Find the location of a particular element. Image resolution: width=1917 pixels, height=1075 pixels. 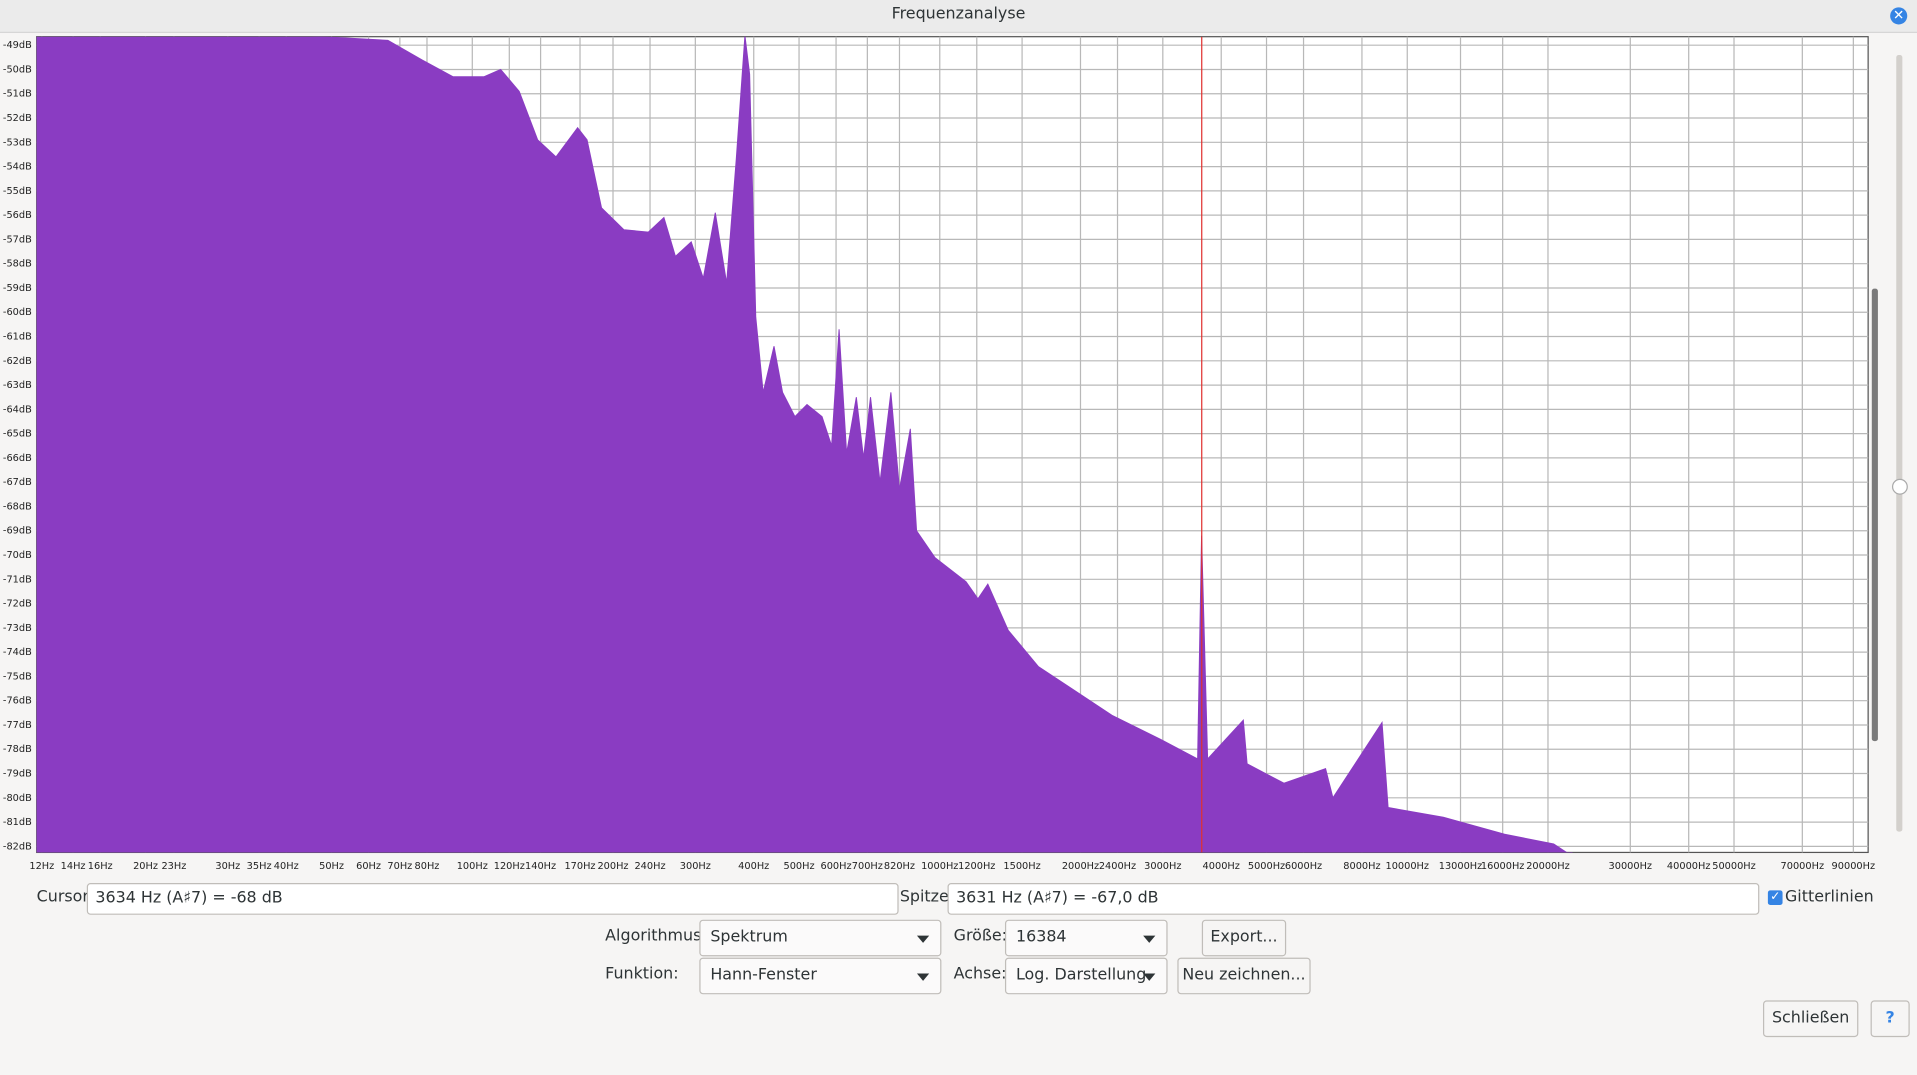

y-tick-label: -64dB is located at coordinates (17, 409).